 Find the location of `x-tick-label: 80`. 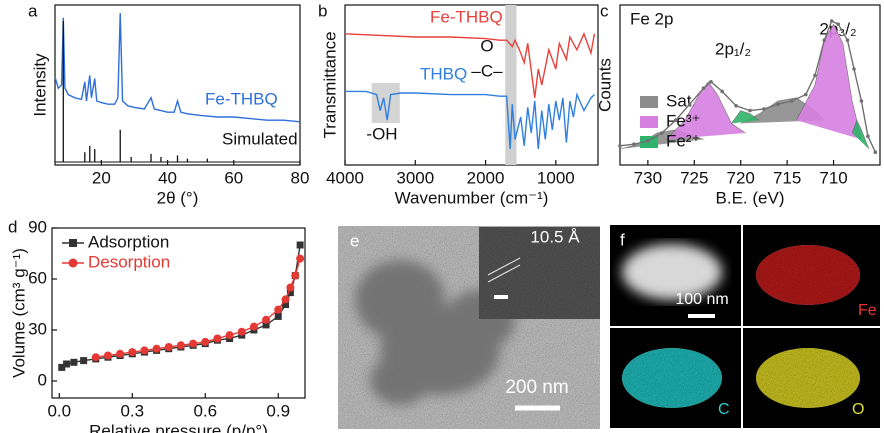

x-tick-label: 80 is located at coordinates (300, 177).